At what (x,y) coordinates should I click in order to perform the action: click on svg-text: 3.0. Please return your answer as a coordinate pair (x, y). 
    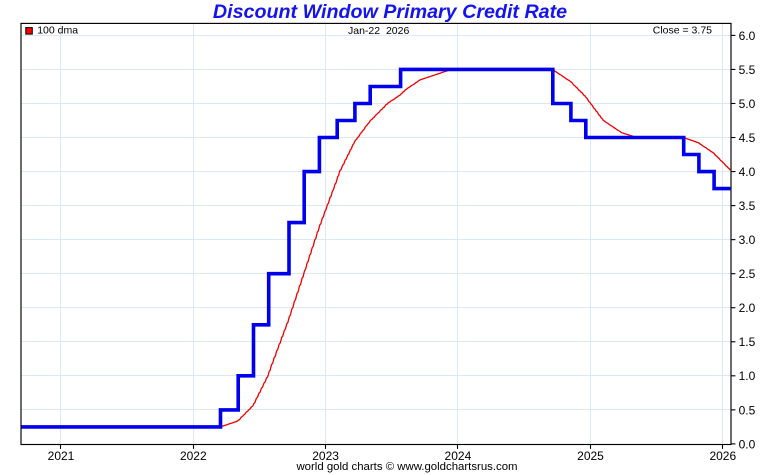
    Looking at the image, I should click on (747, 240).